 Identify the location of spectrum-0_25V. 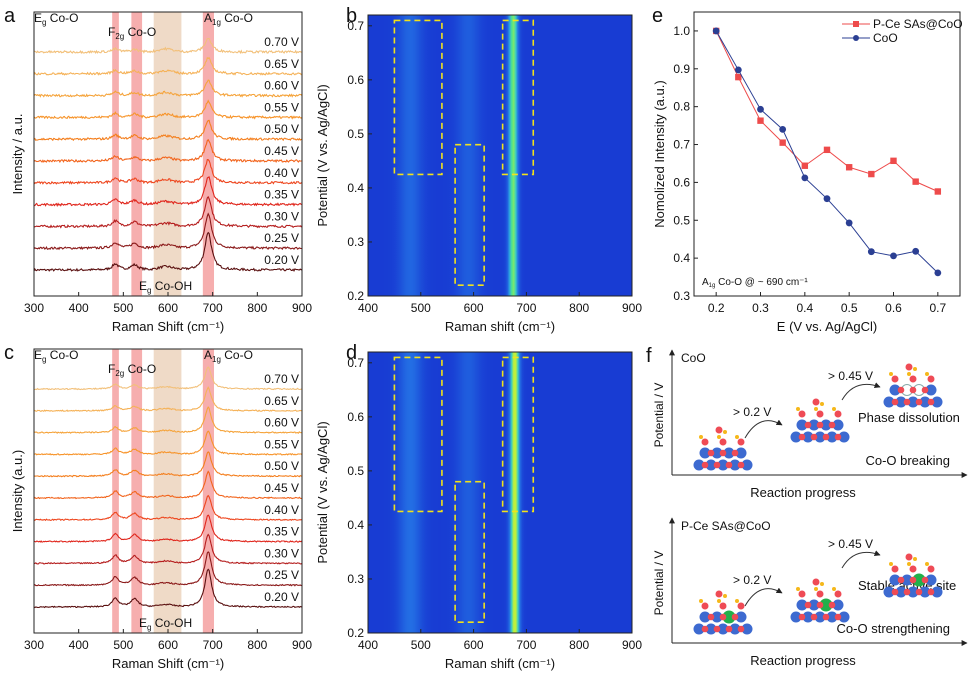
(168, 569).